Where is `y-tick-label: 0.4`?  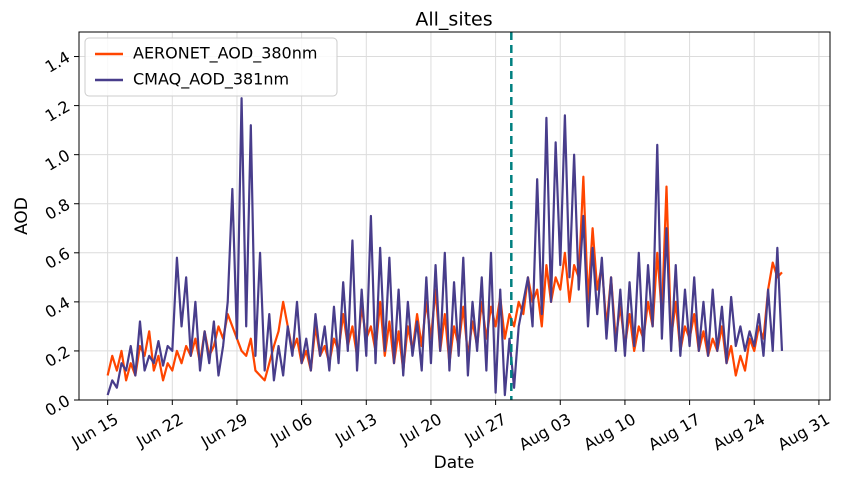 y-tick-label: 0.4 is located at coordinates (58, 307).